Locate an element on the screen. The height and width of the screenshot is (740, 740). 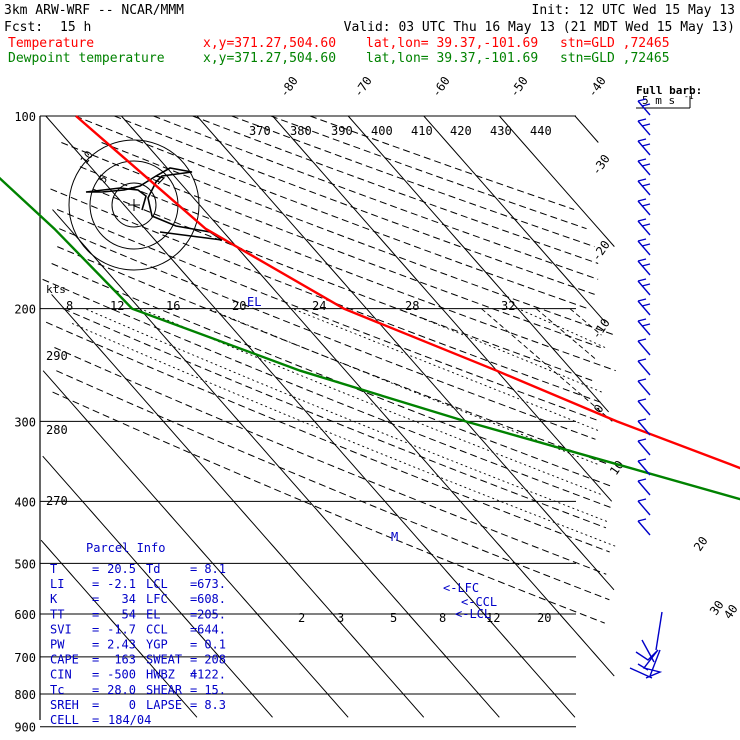
parcel-value: 205. is located at coordinates (211, 614).